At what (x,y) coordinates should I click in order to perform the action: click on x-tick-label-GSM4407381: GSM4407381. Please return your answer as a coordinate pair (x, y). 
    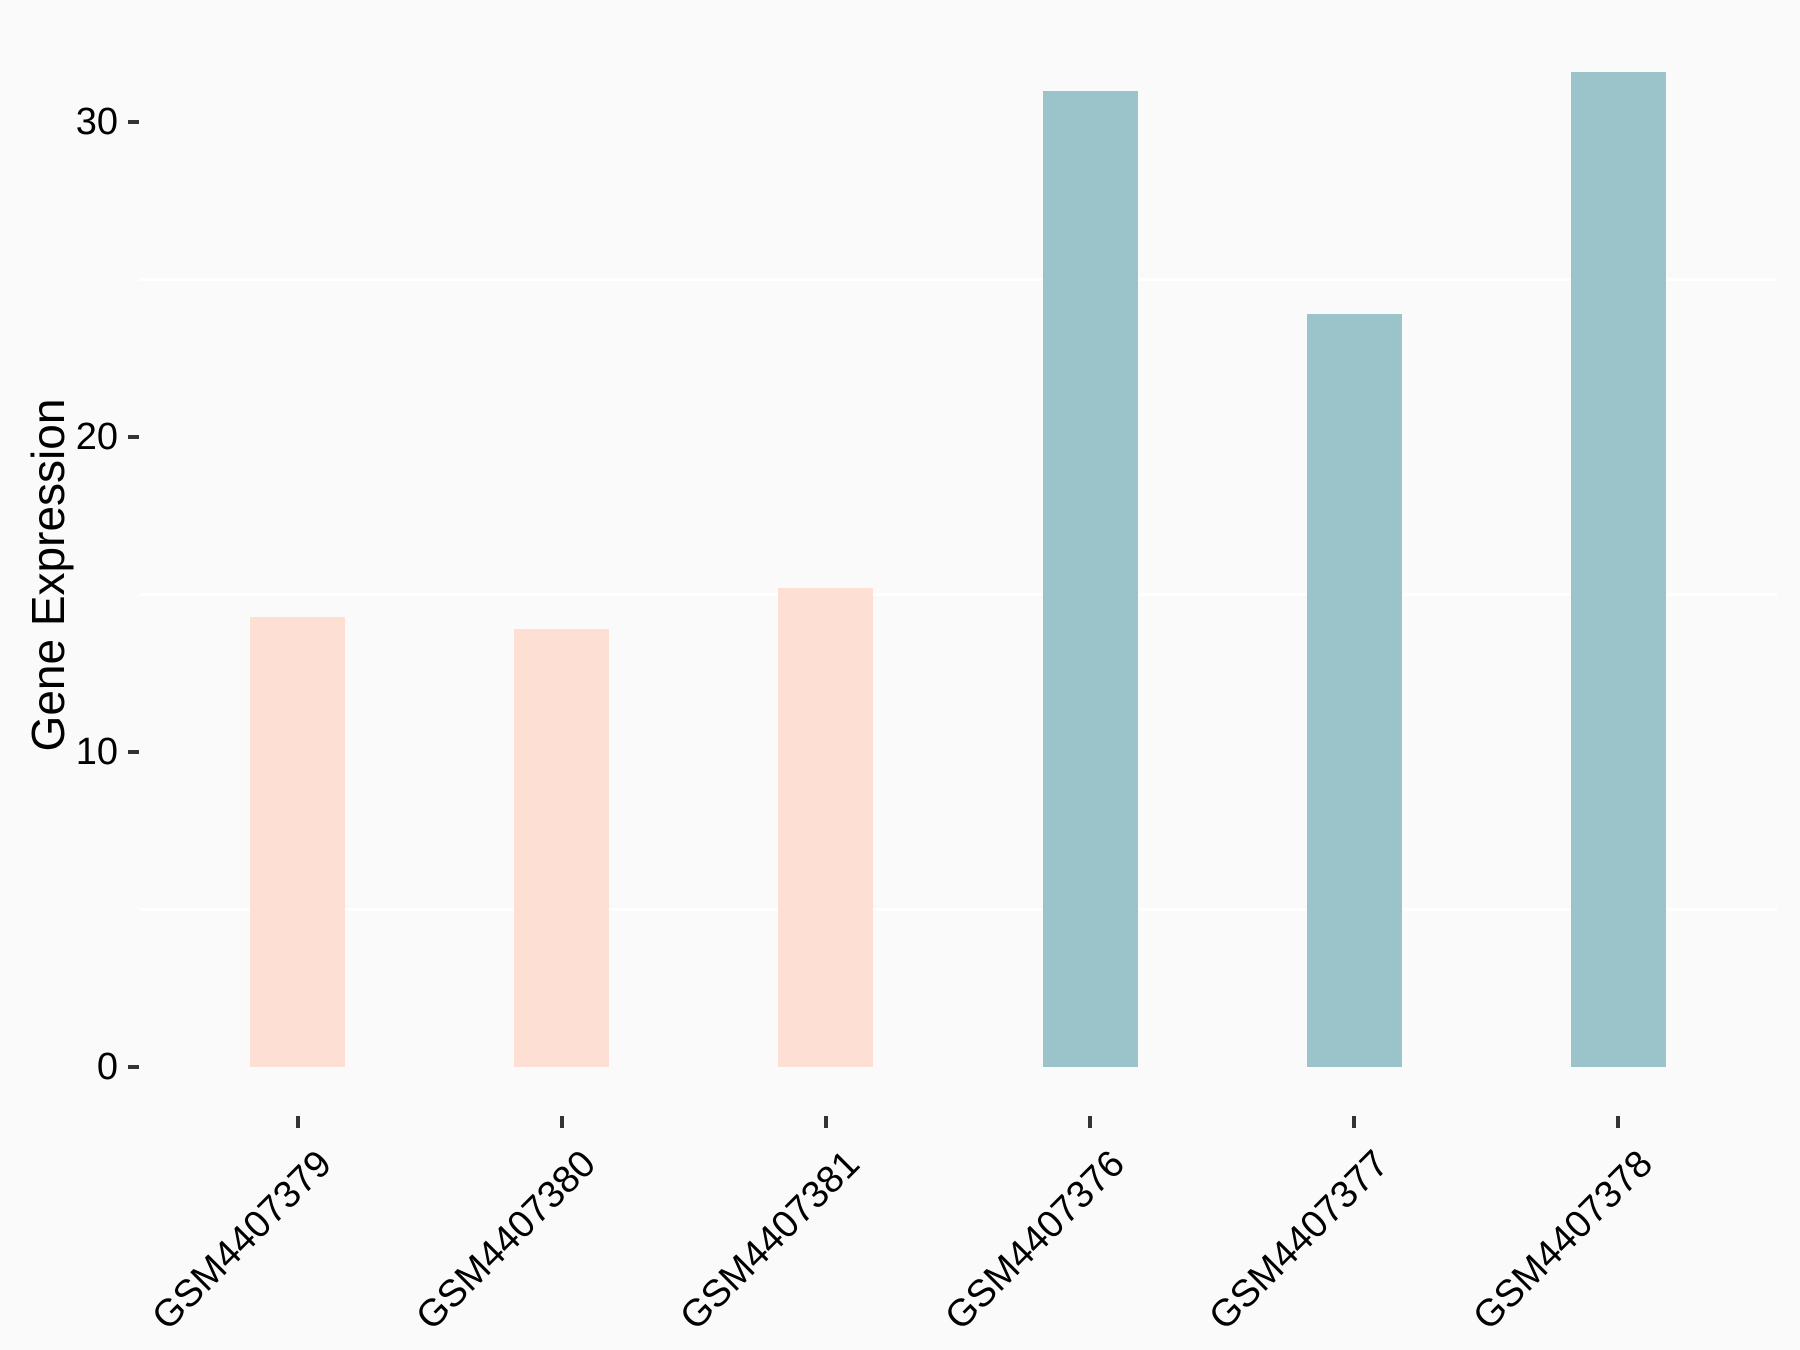
    Looking at the image, I should click on (770, 1240).